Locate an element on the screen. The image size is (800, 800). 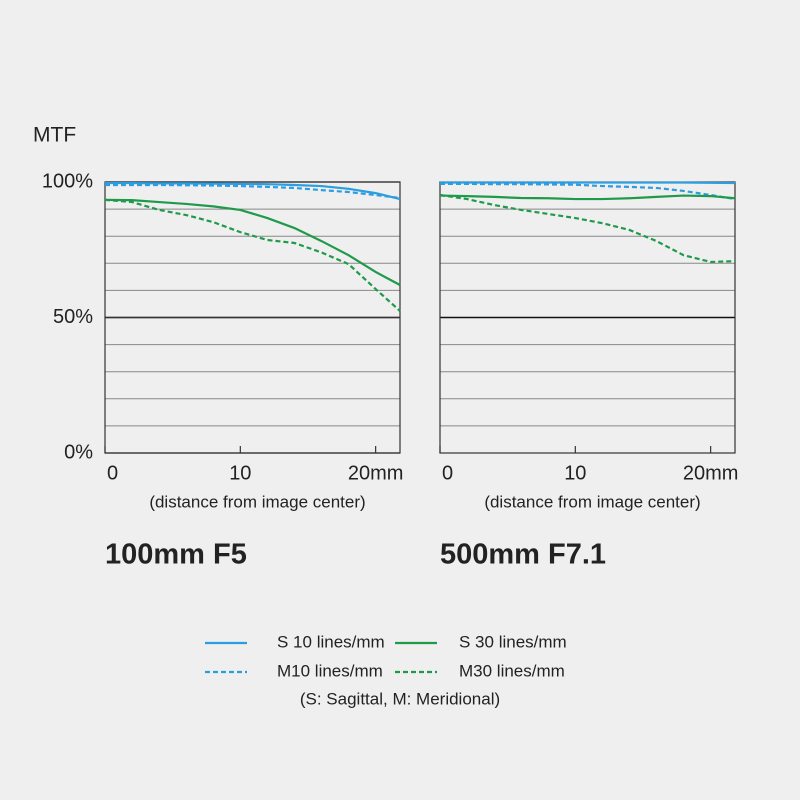
legend-label: S 10 lines/mm is located at coordinates (331, 641).